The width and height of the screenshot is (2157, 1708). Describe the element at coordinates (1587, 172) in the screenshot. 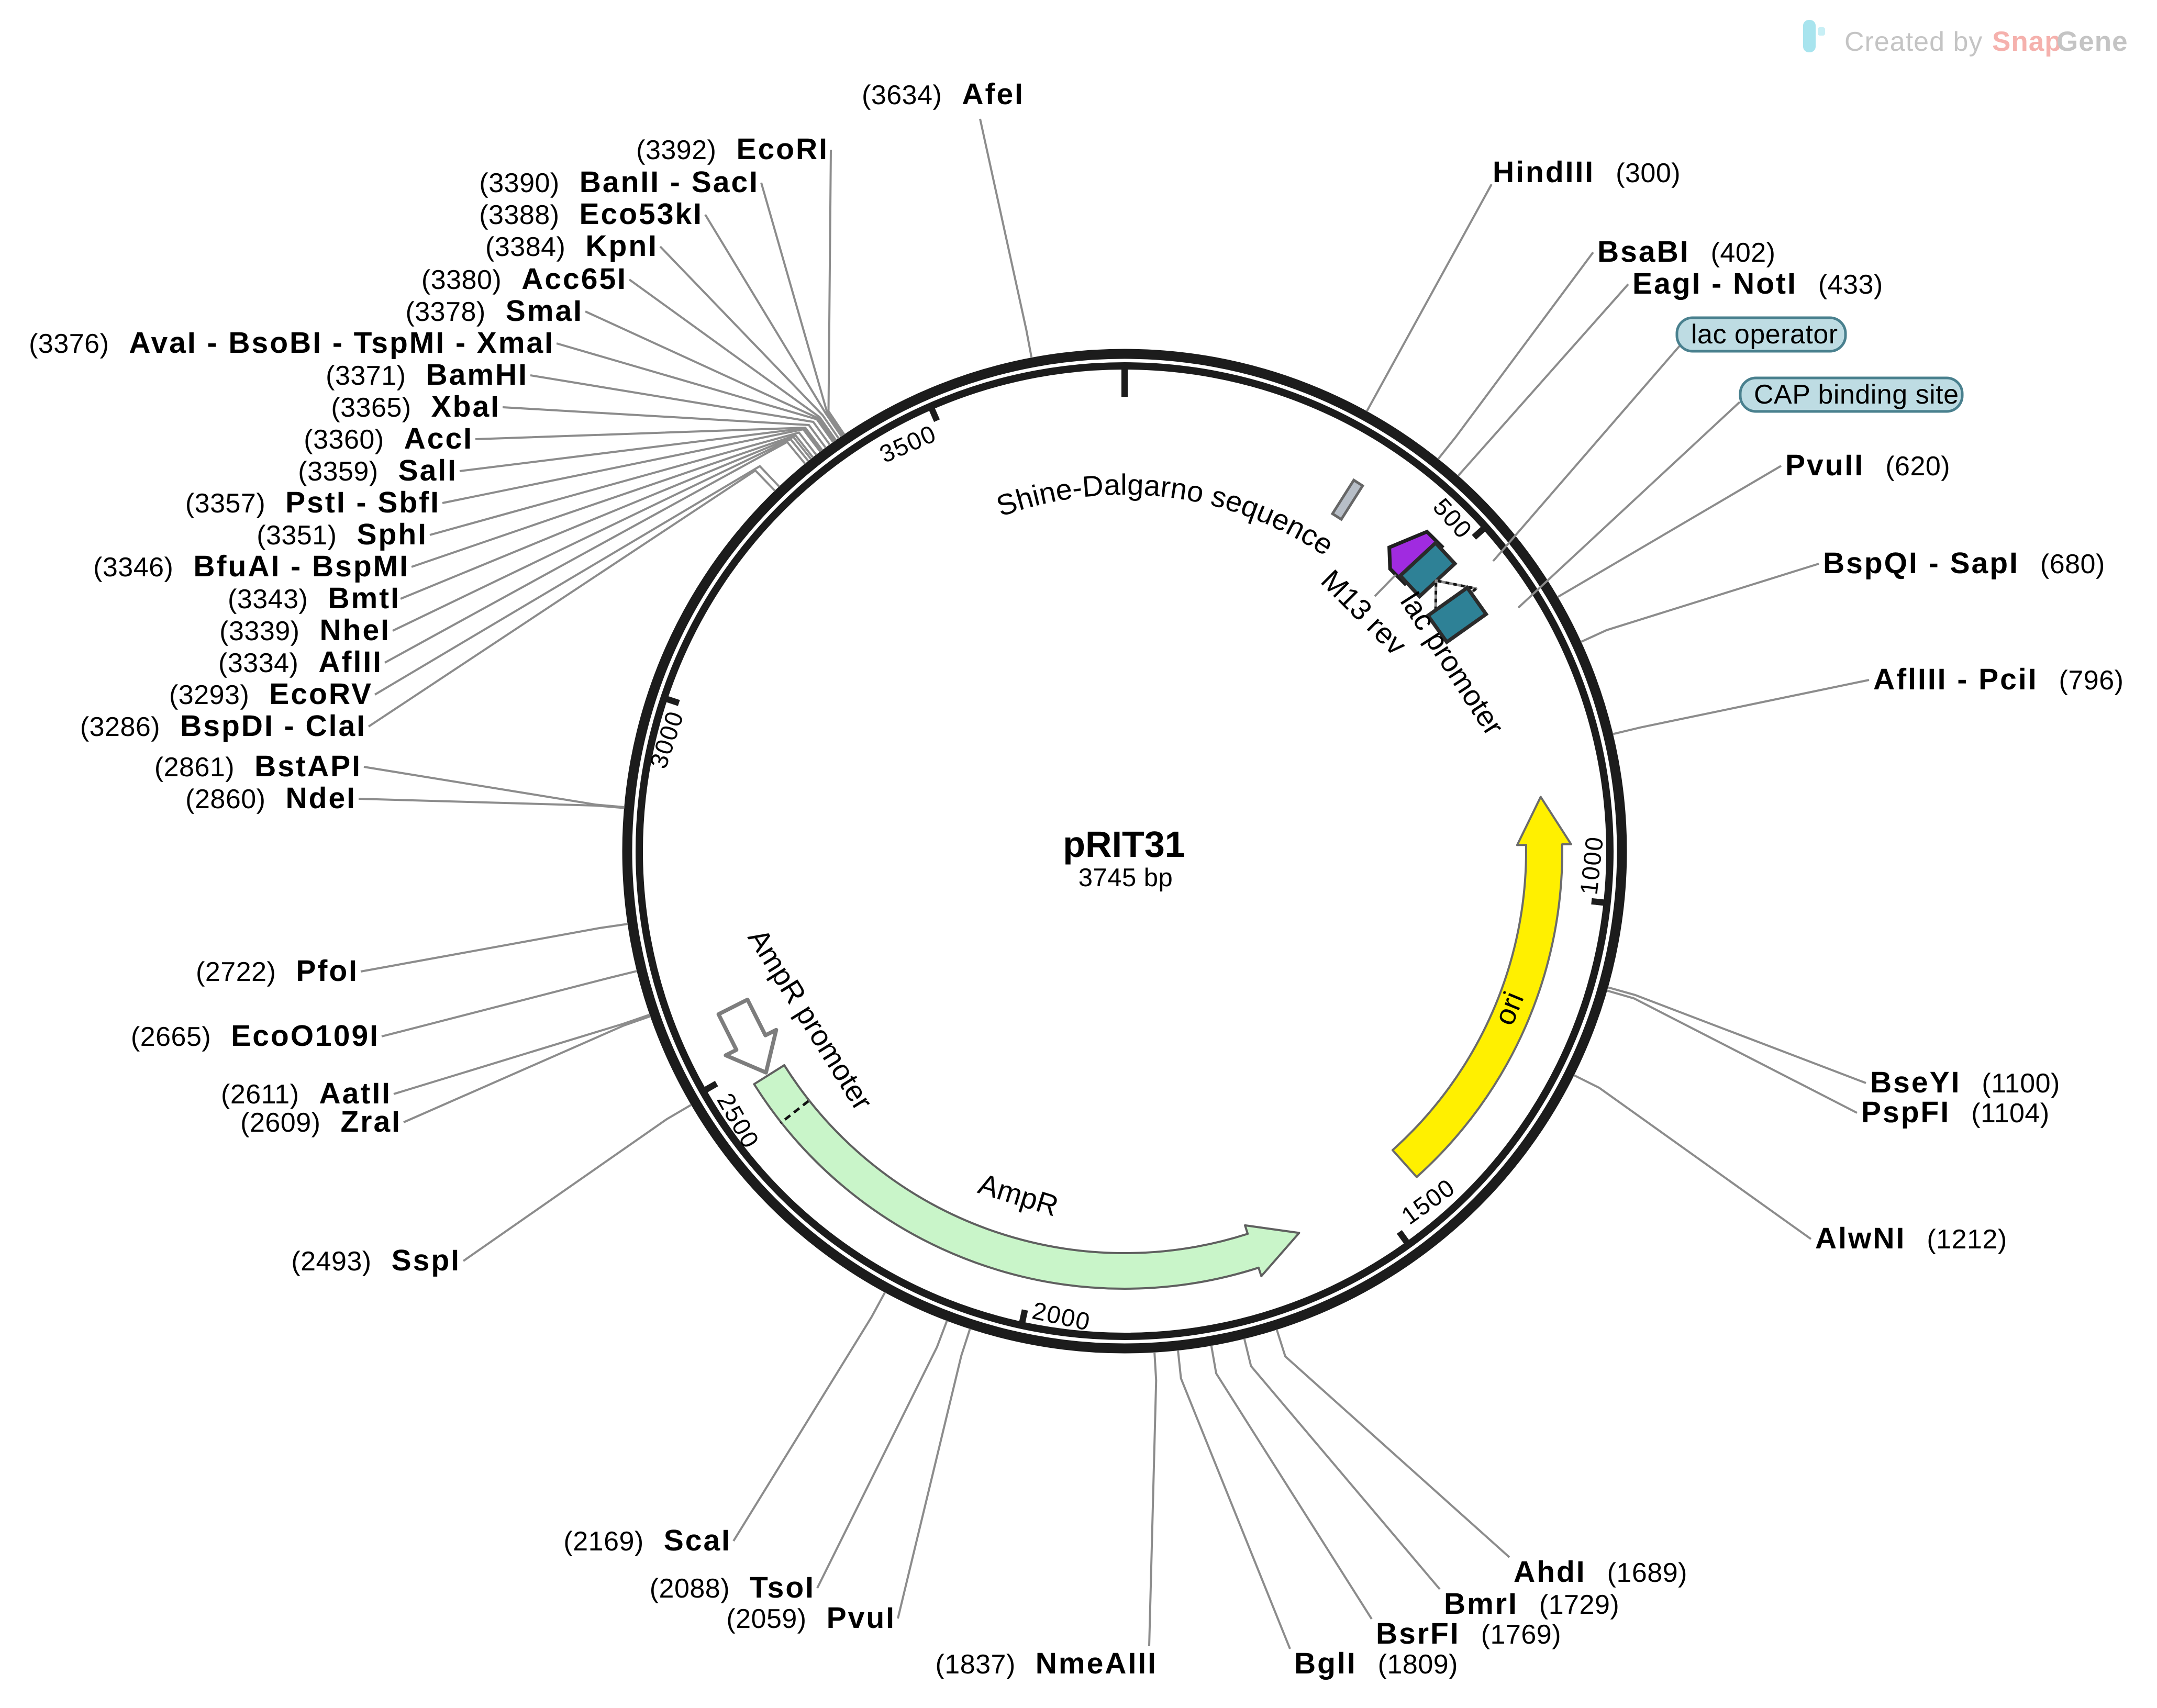

I see `svg-text:HindIII(300): HindIII (300)` at that location.